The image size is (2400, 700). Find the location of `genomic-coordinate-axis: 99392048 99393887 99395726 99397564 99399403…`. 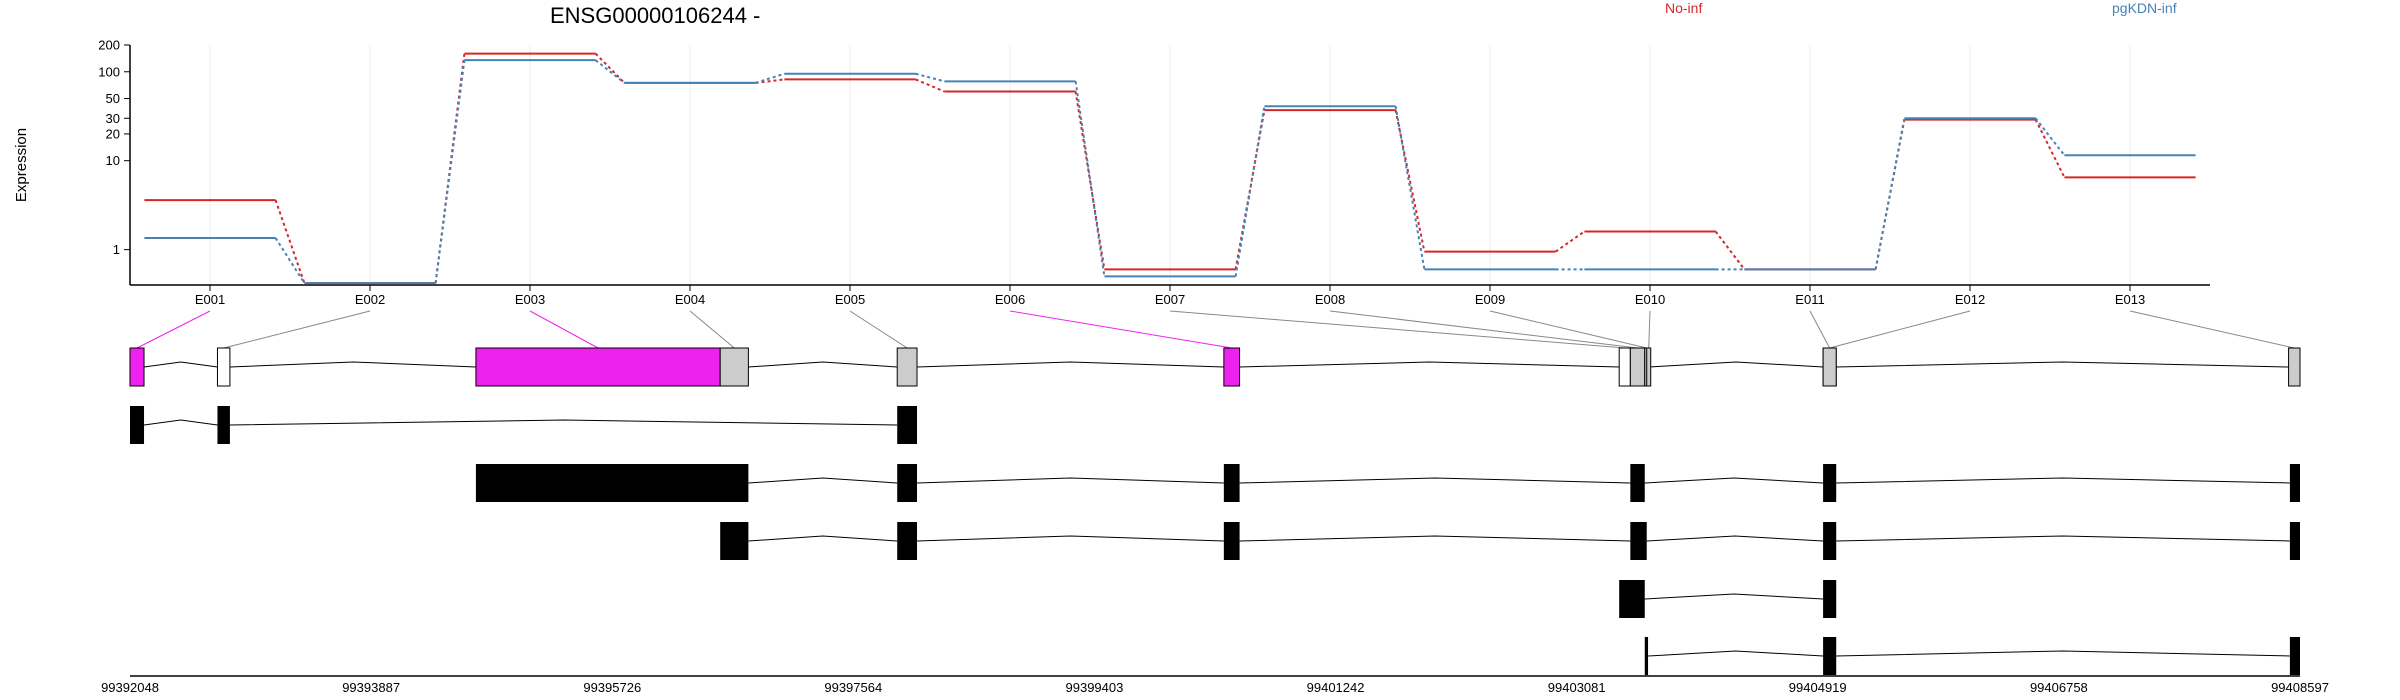

genomic-coordinate-axis: 99392048 99393887 99395726 99397564 99399403… is located at coordinates (1215, 685).